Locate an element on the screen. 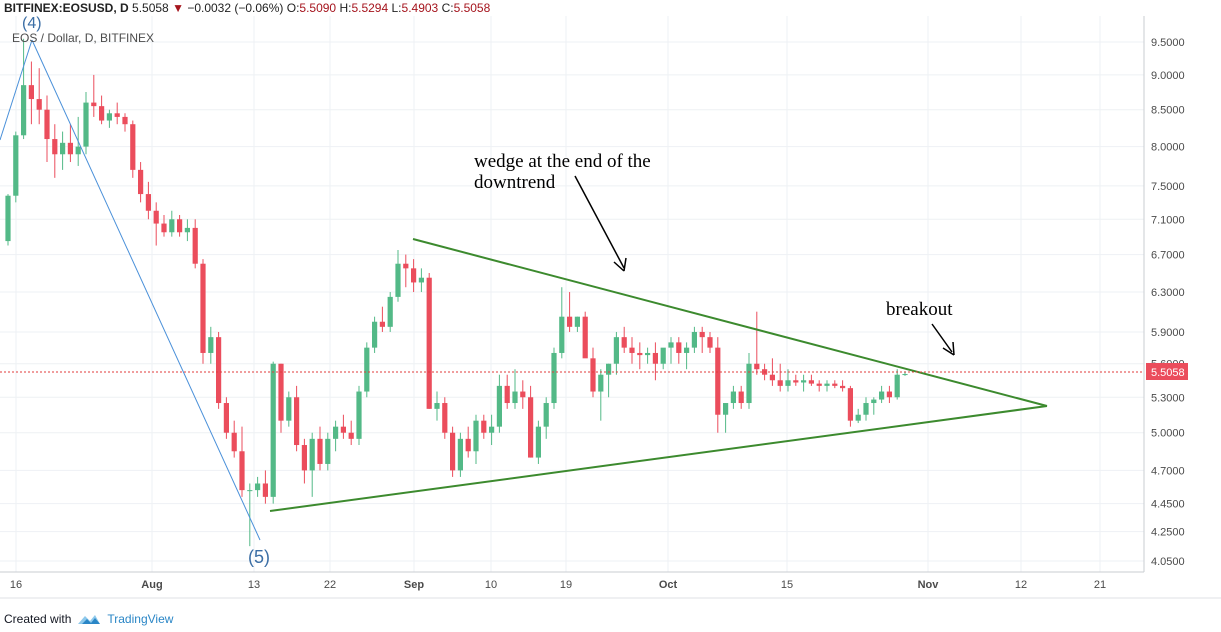 The height and width of the screenshot is (632, 1221). x-tick-label: 13 is located at coordinates (254, 585).